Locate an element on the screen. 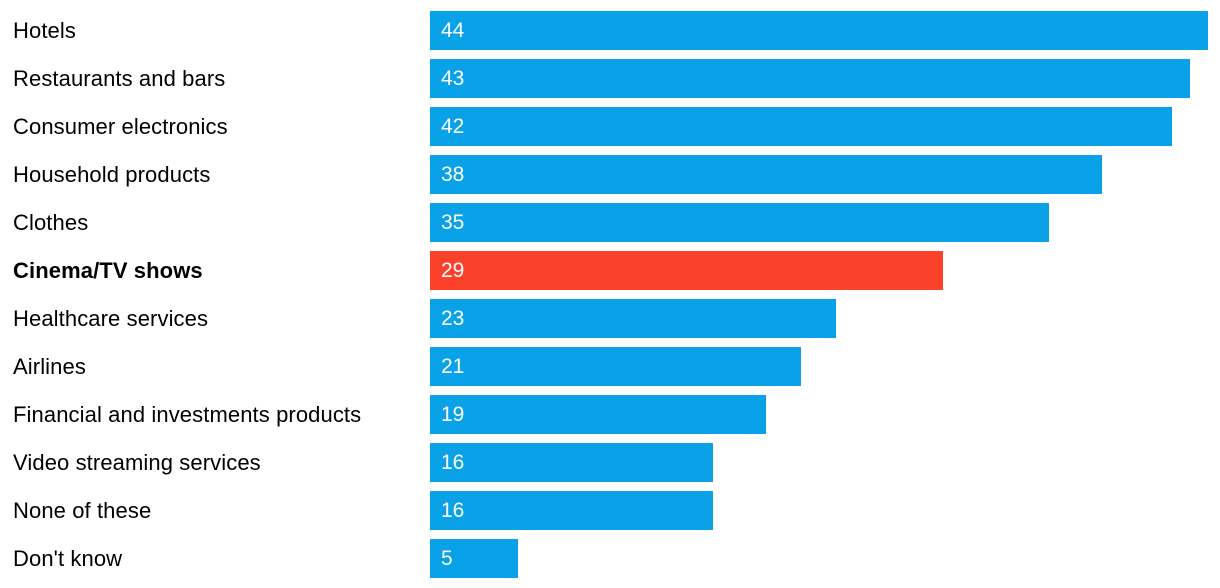  value-label: 19 is located at coordinates (453, 414).